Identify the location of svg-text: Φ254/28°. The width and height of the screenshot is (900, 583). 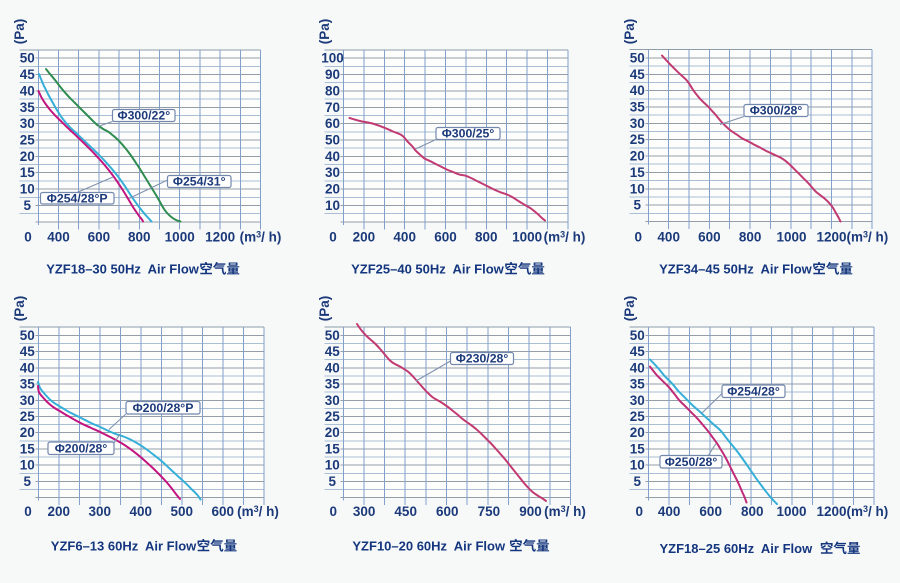
(753, 391).